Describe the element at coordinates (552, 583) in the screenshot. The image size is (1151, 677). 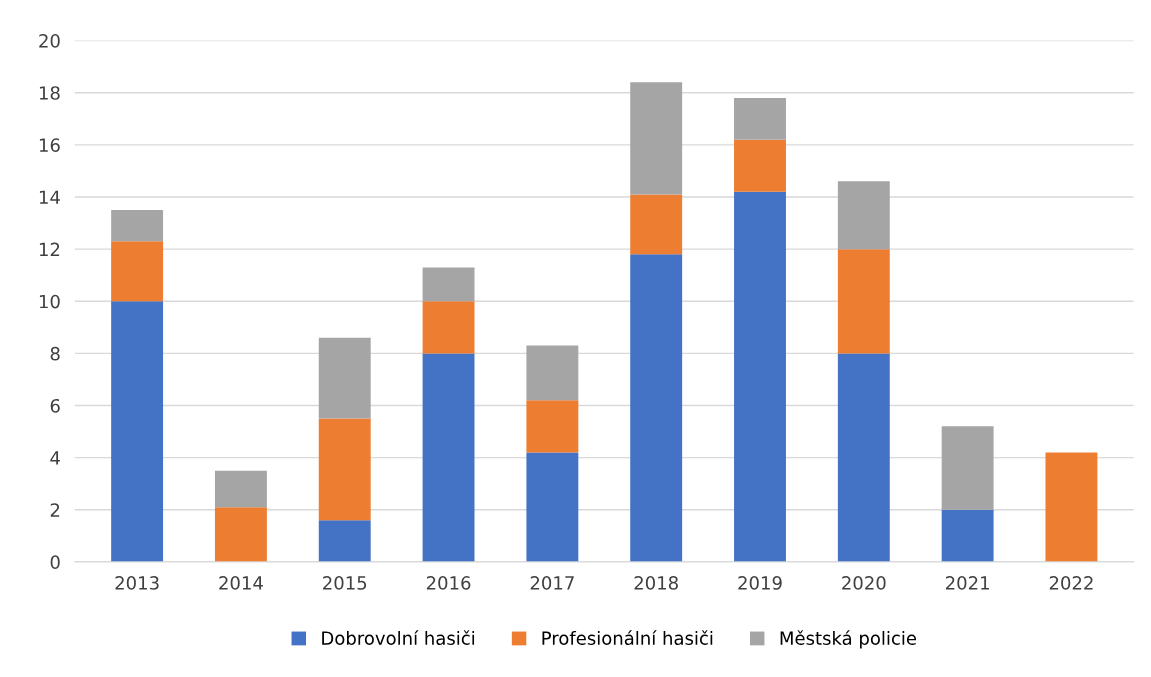
I see `x-tick-label: 2017` at that location.